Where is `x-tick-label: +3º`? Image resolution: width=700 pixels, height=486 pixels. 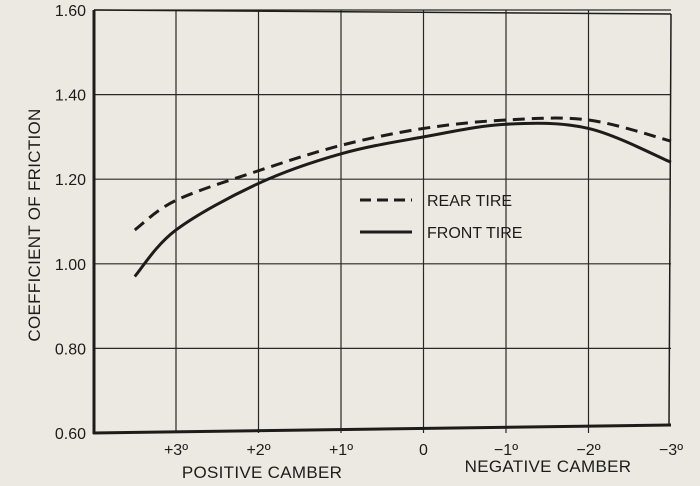
x-tick-label: +3º is located at coordinates (176, 450).